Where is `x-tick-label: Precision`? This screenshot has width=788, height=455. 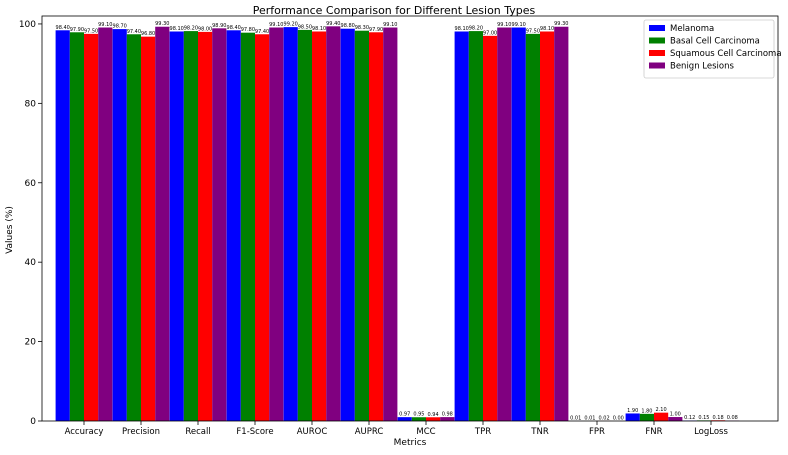 x-tick-label: Precision is located at coordinates (141, 432).